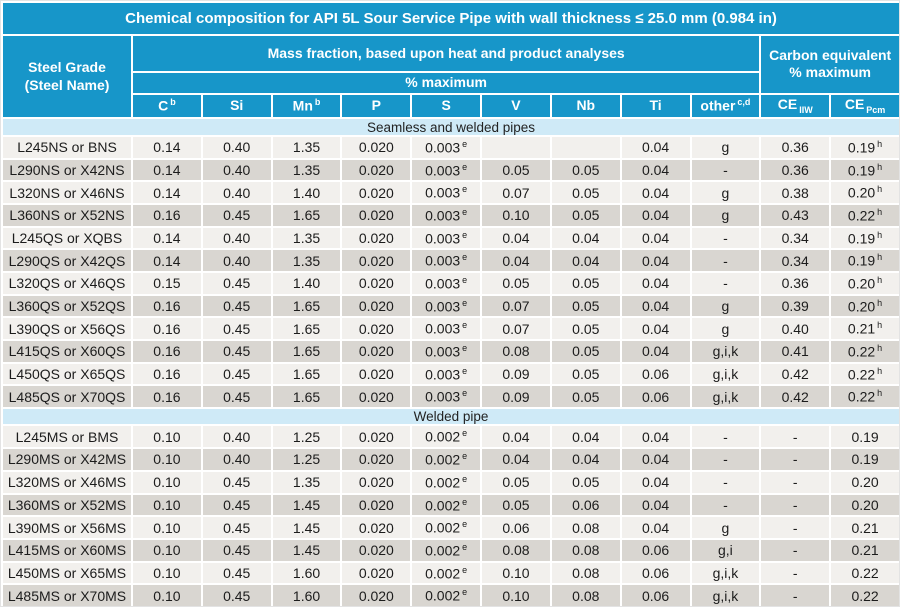  What do you see at coordinates (451, 416) in the screenshot?
I see `section-row: Welded pipe` at bounding box center [451, 416].